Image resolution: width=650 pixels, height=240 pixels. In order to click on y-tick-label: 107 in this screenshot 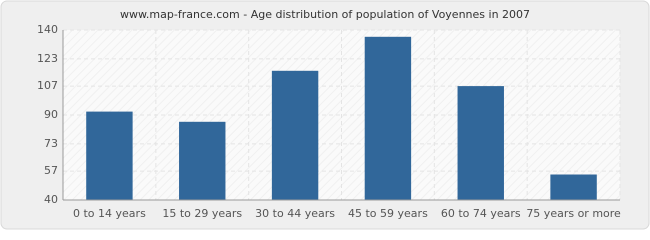, I will do `click(47, 85)`.